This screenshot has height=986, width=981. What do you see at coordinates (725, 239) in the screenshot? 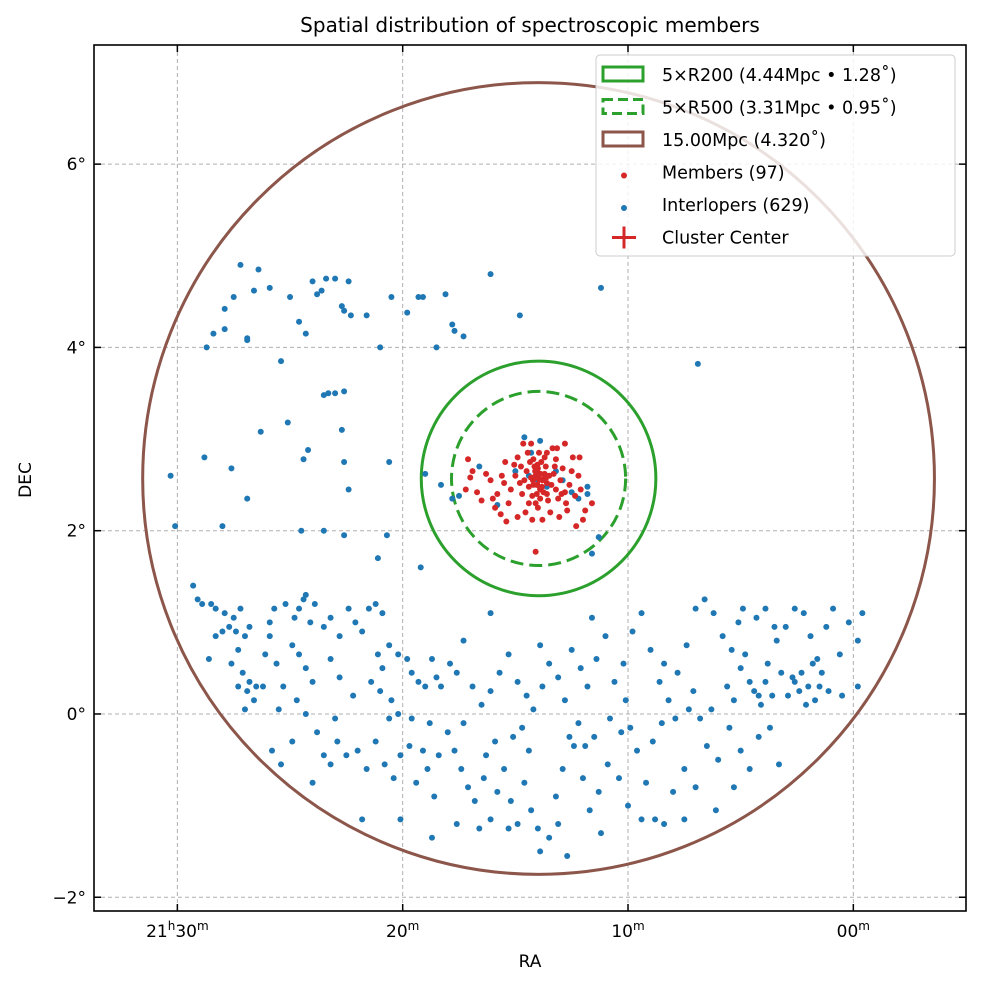
I see `legend-label: Cluster Center` at bounding box center [725, 239].